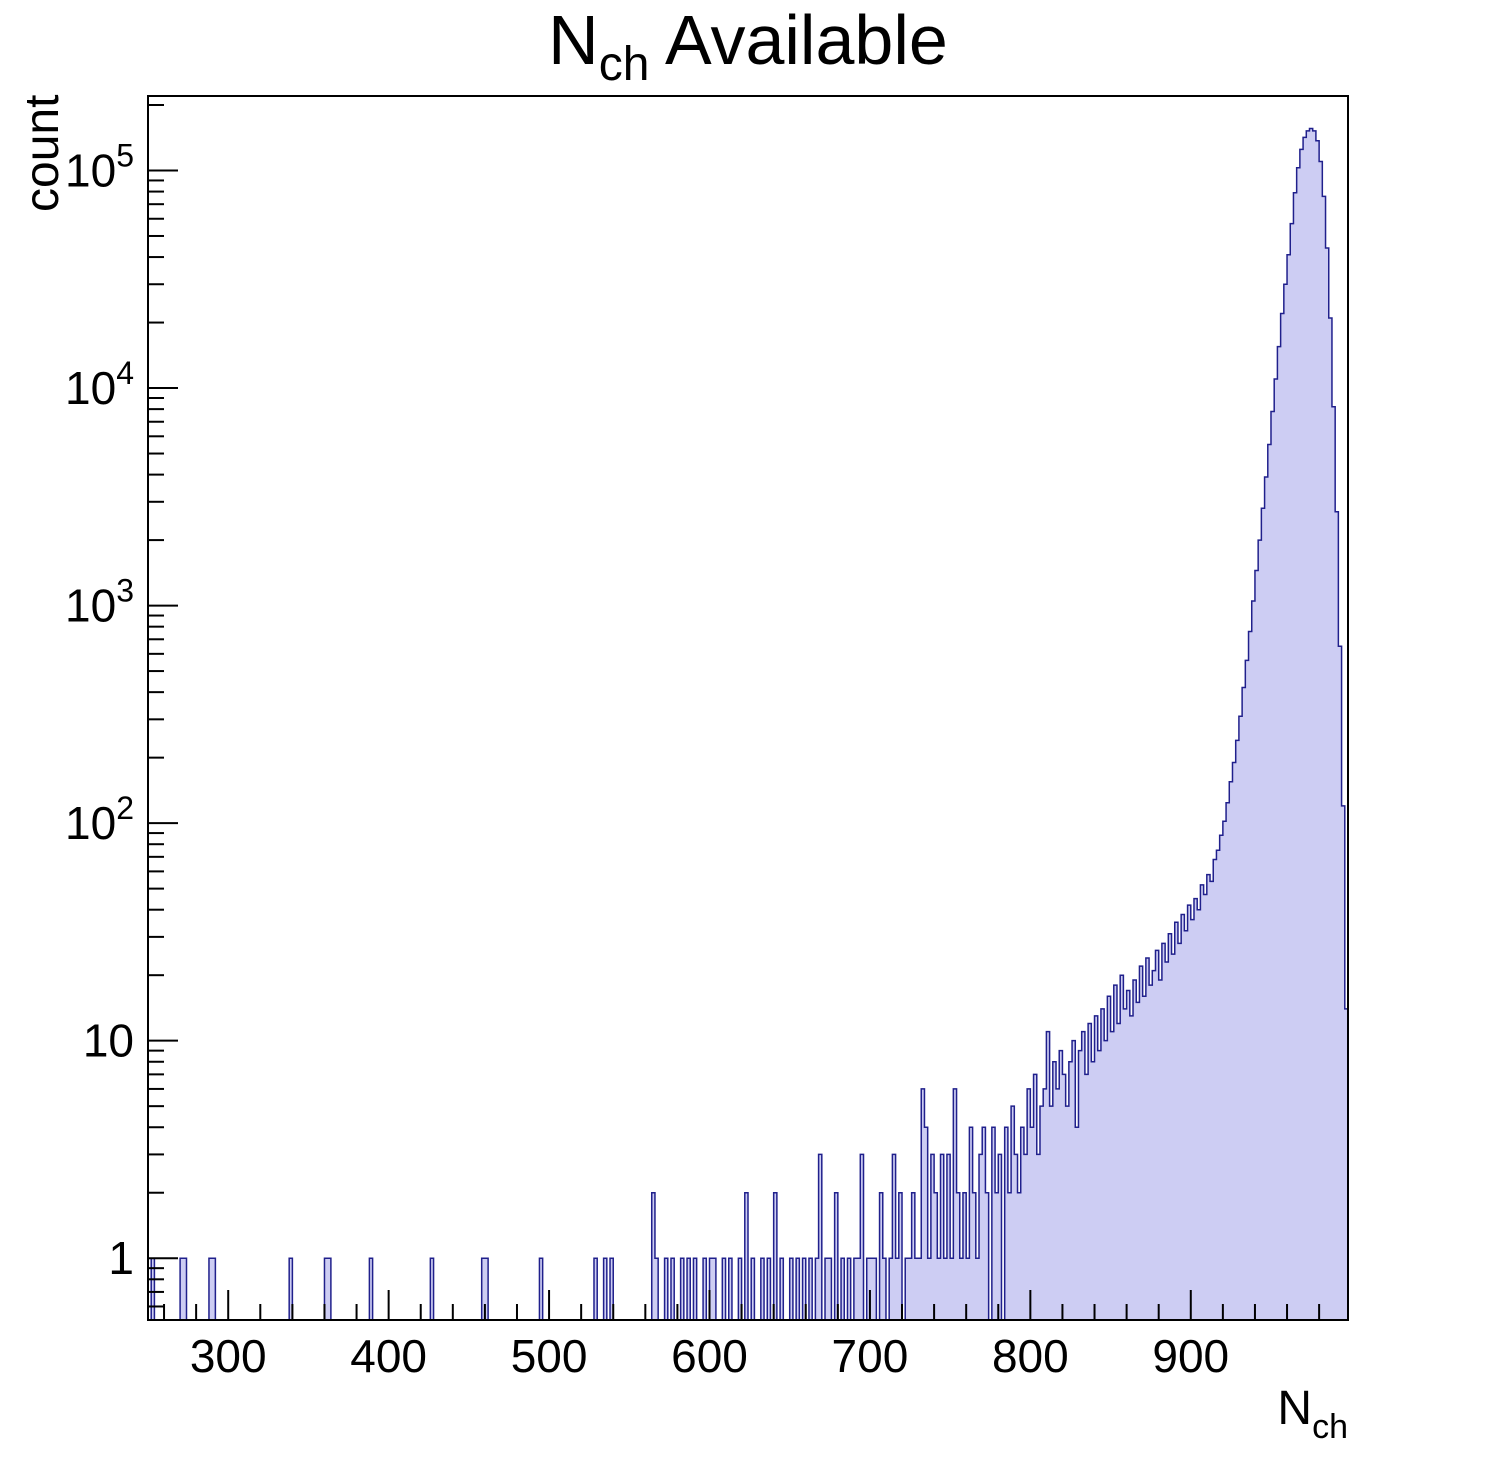  What do you see at coordinates (748, 46) in the screenshot?
I see `chart-title: Nch Available` at bounding box center [748, 46].